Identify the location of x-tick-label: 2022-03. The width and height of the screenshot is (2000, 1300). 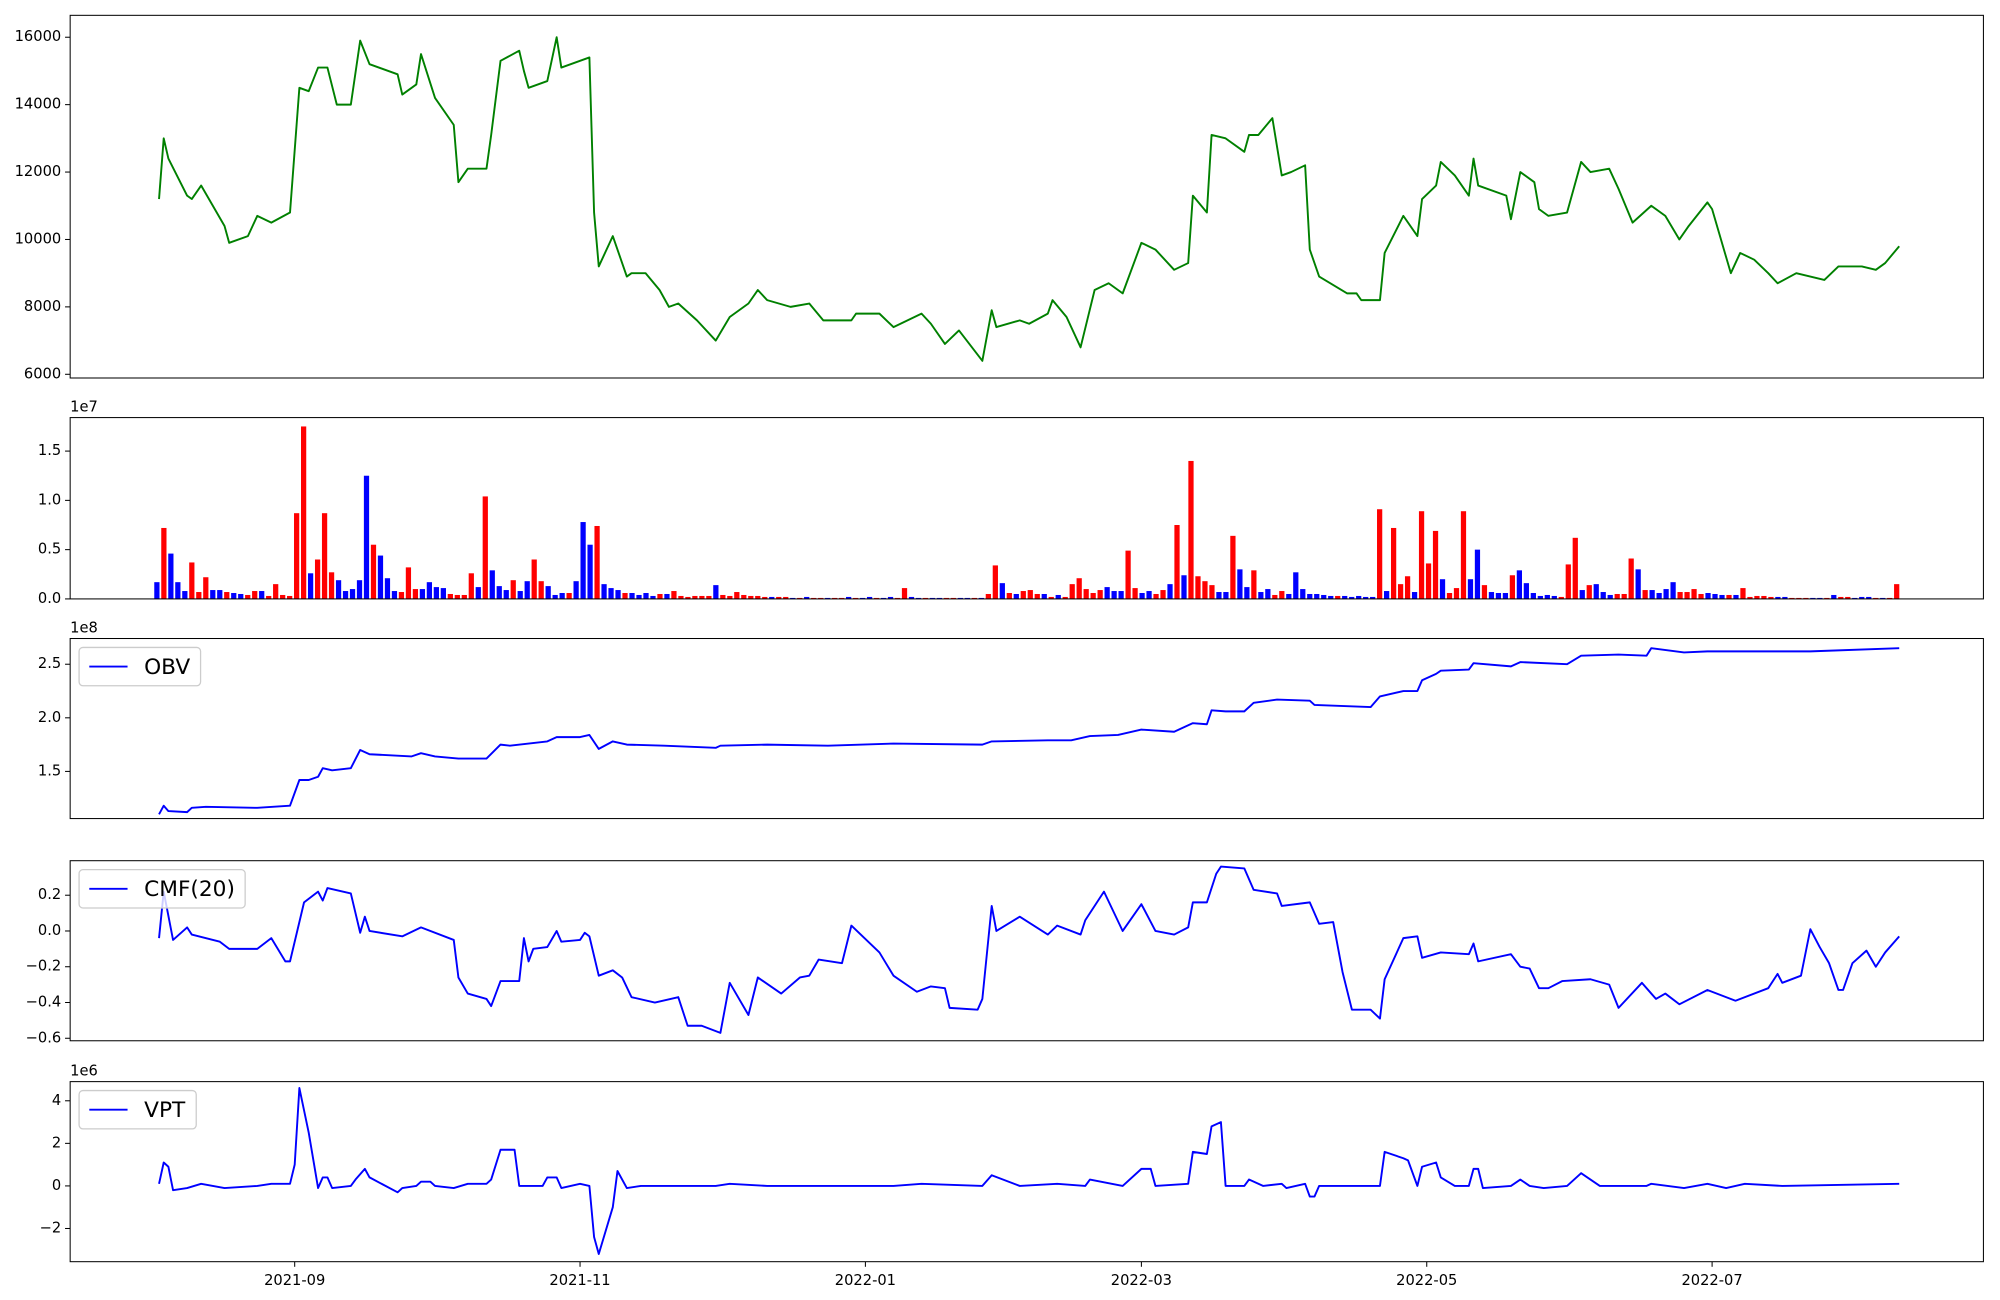
(1141, 1280).